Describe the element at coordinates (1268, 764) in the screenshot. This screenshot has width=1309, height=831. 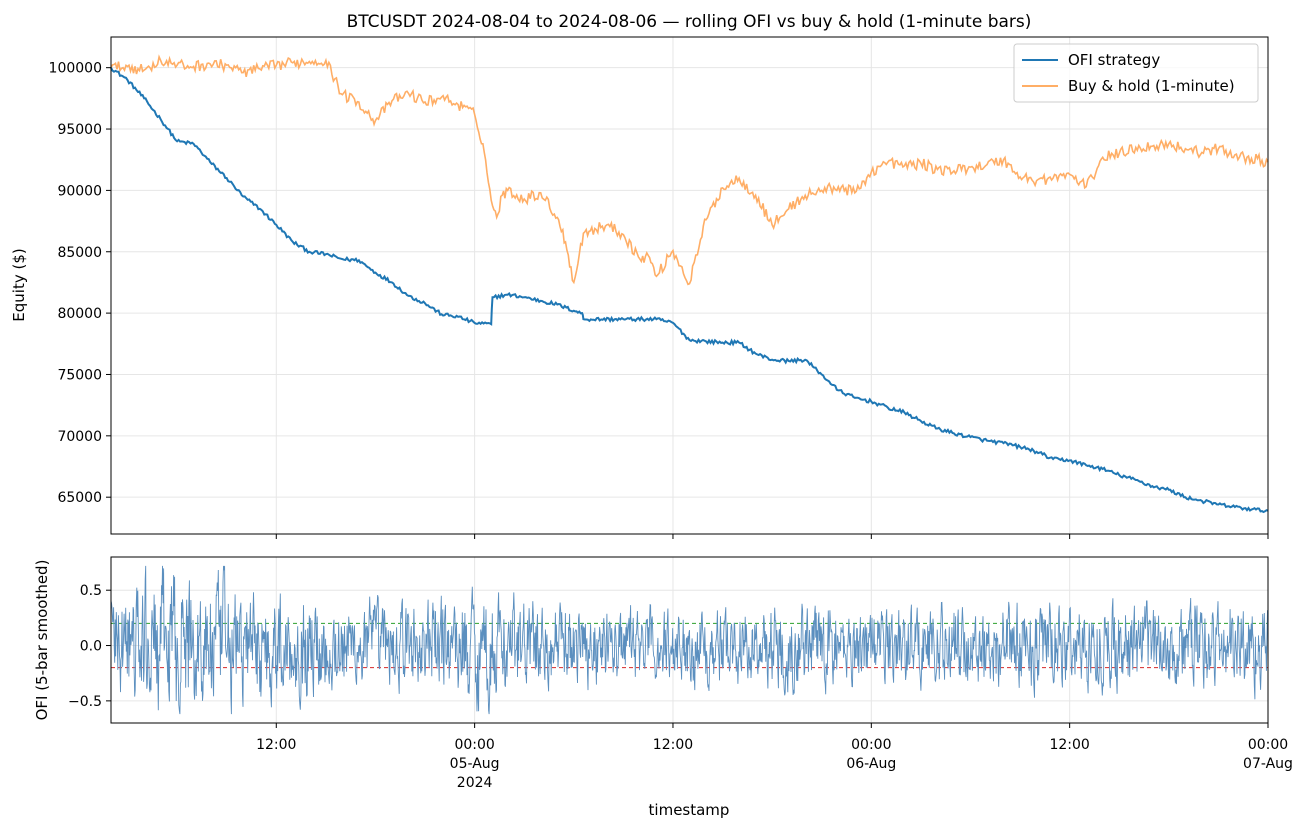
I see `ofi-x-tick-label: 07-Aug` at that location.